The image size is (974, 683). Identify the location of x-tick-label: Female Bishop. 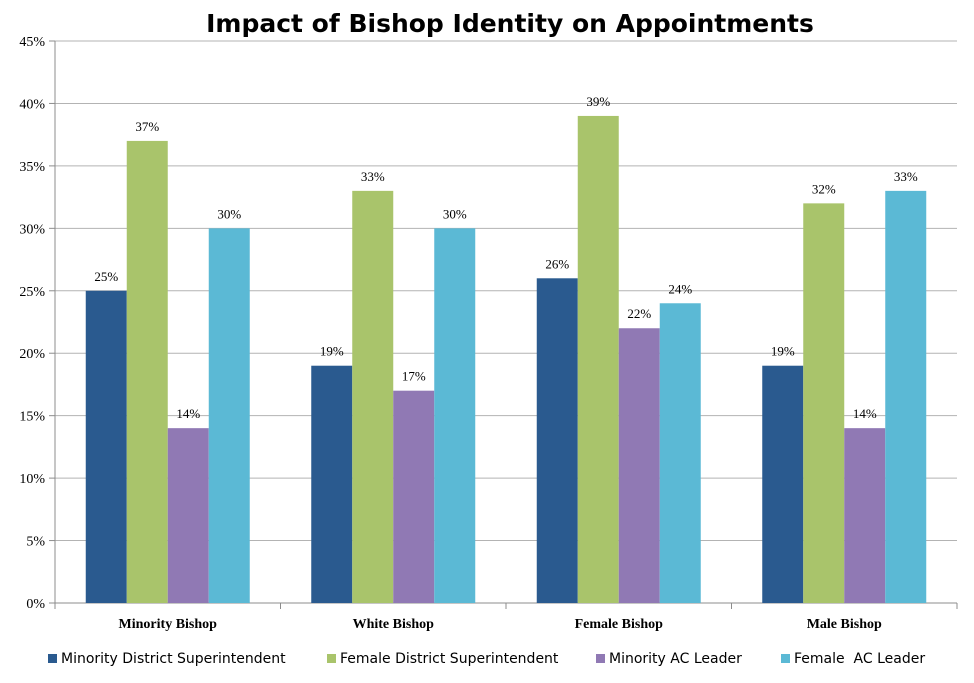
(619, 624).